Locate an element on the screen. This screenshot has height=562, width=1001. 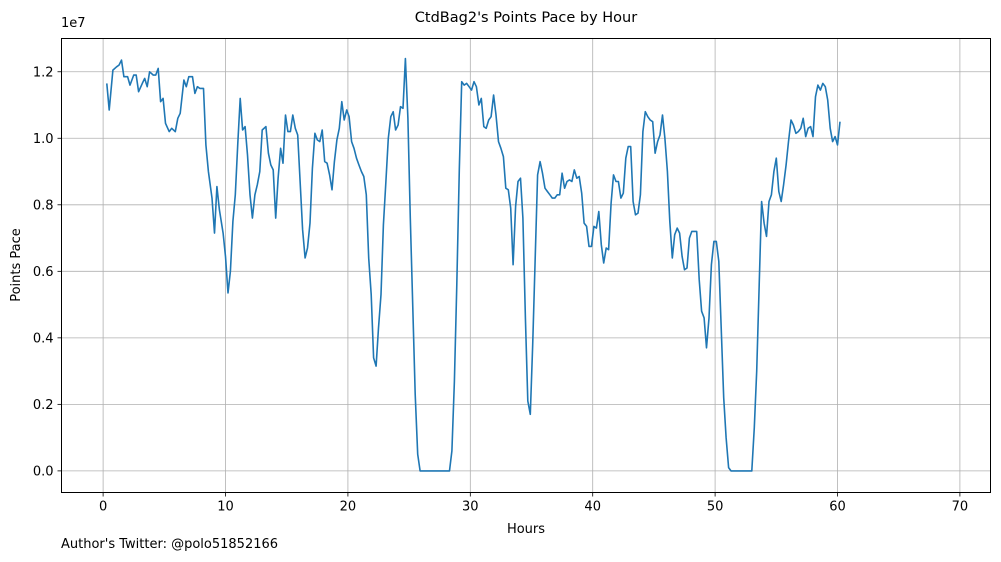
x-tick-label: 20 is located at coordinates (348, 507).